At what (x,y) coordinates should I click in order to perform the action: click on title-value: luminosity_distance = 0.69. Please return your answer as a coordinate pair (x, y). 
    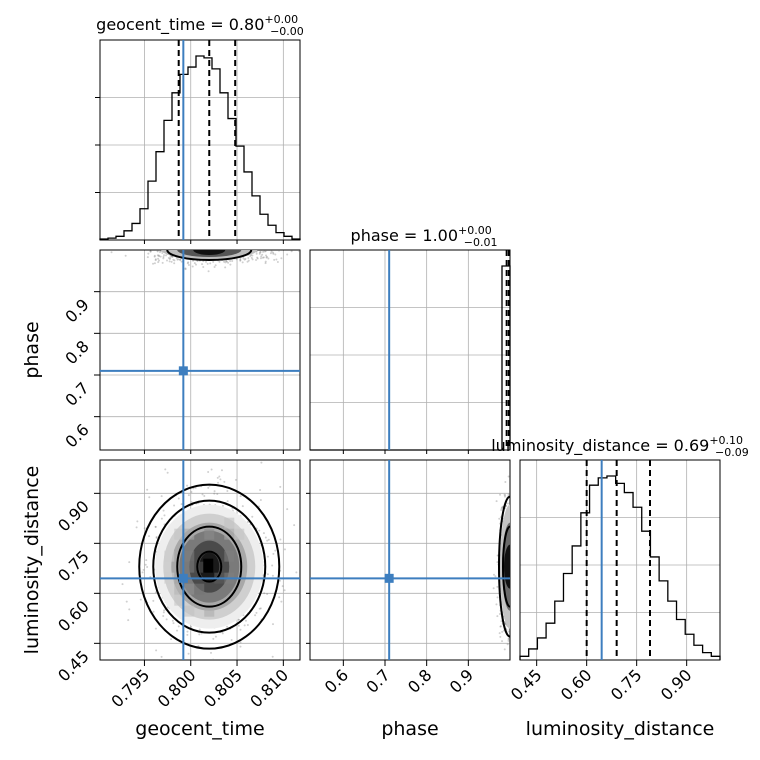
    Looking at the image, I should click on (600, 446).